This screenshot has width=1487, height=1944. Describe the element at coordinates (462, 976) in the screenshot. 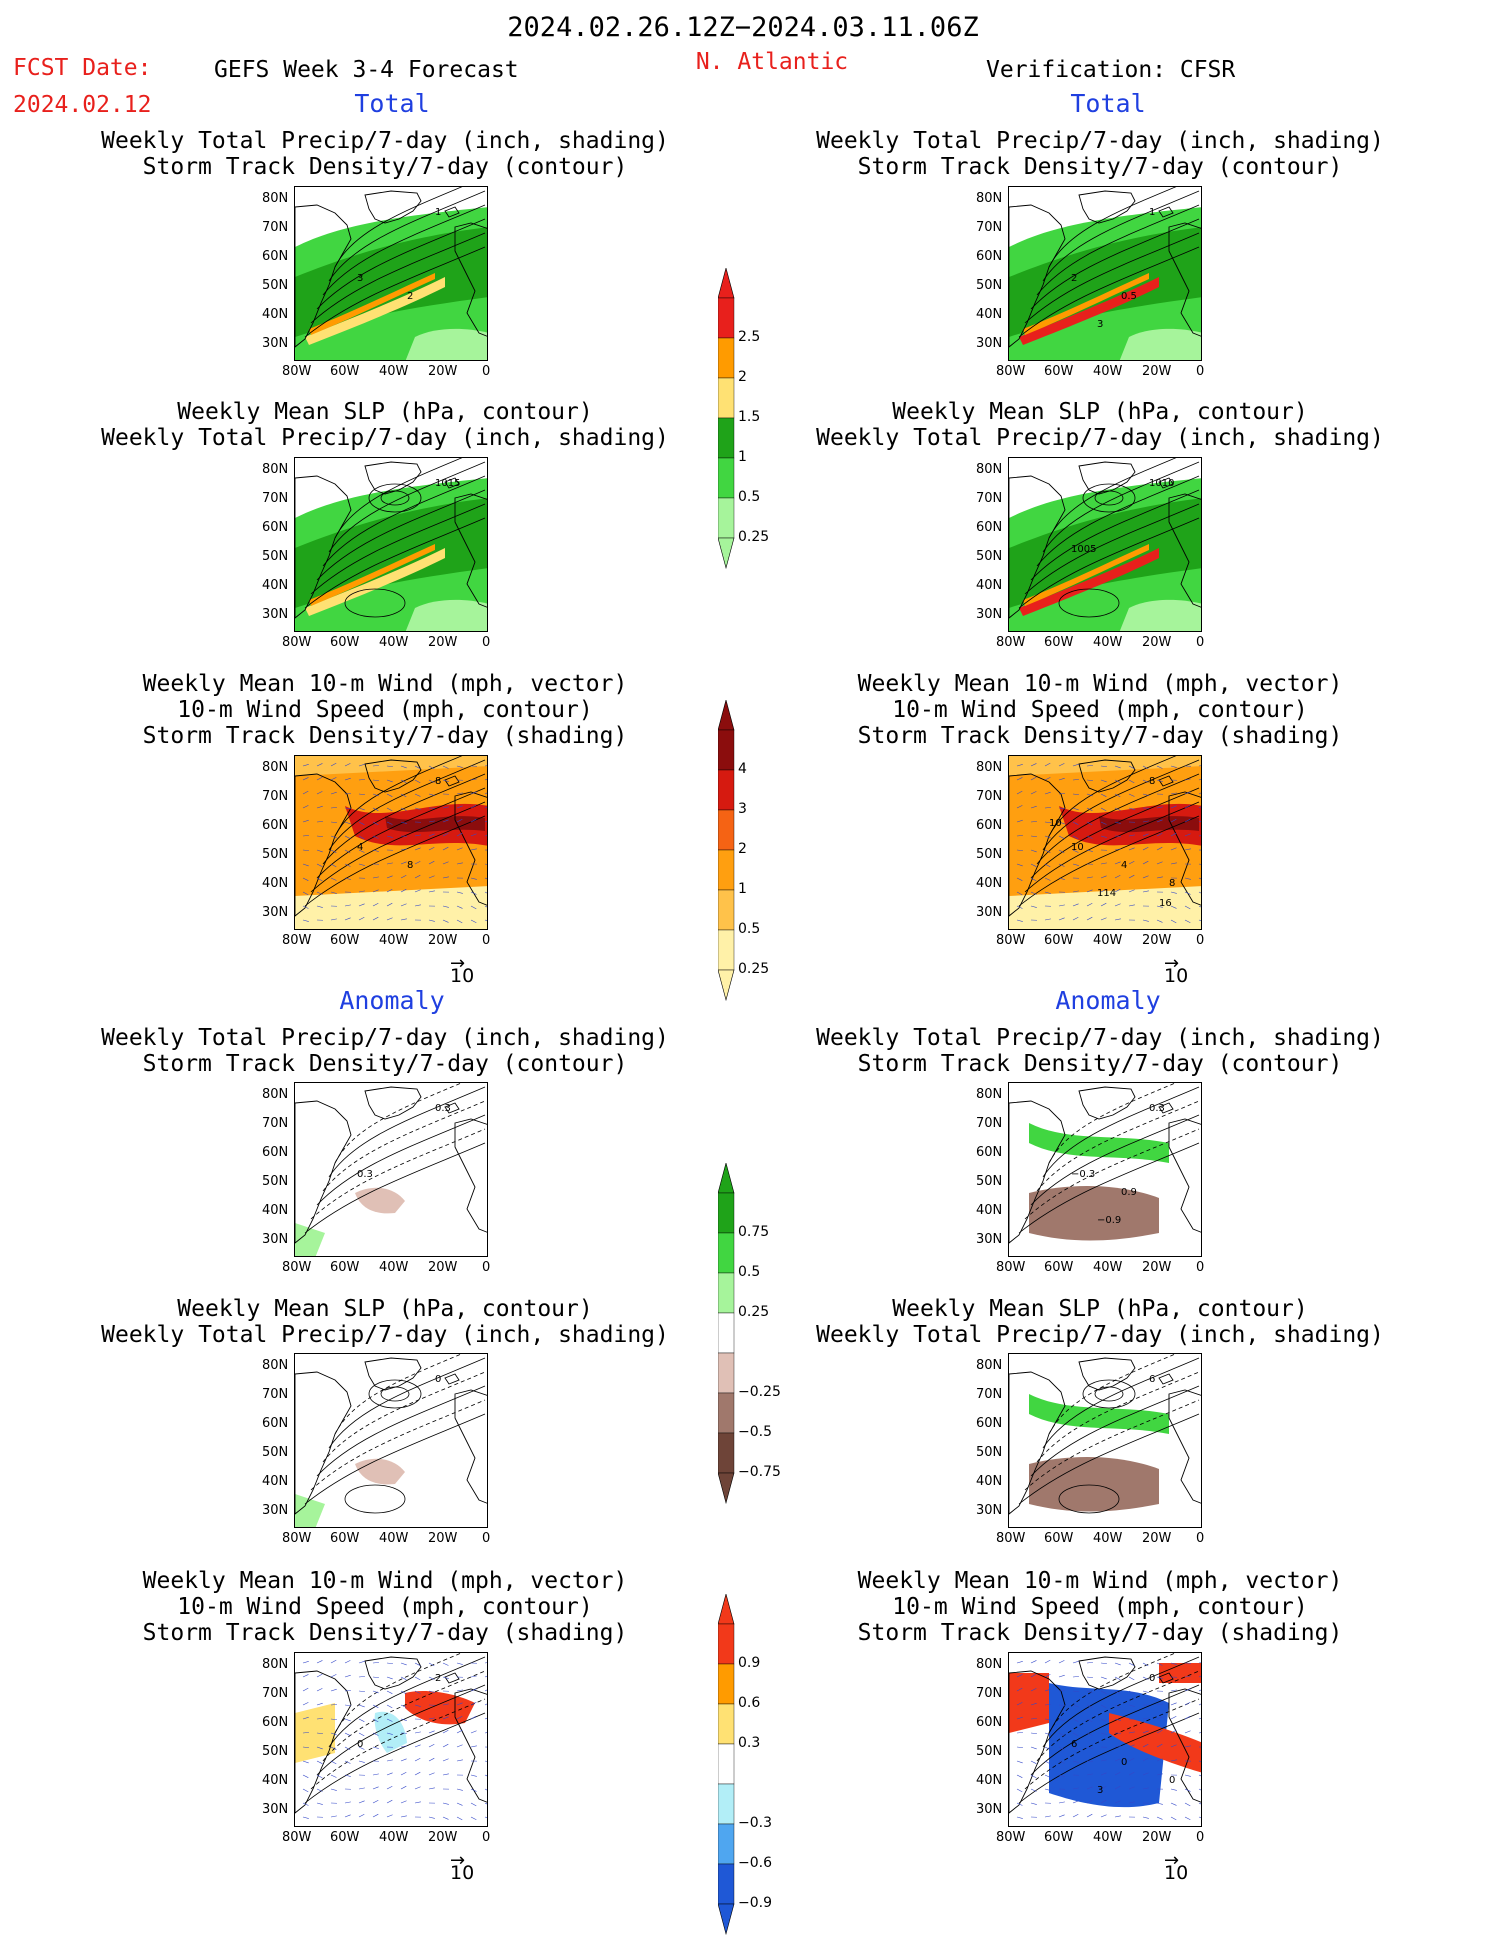

I see `vector-reference-fc-total: →10` at that location.